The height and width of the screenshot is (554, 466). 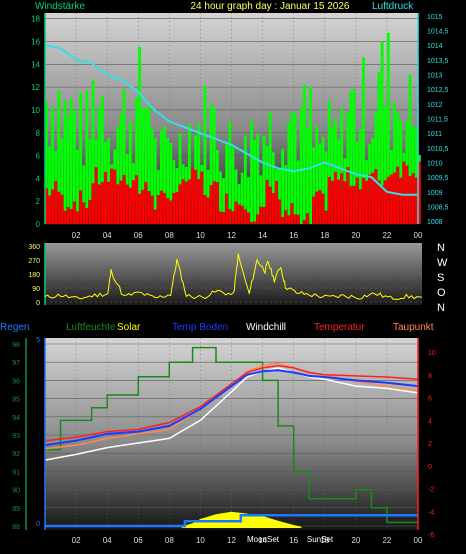 I want to click on p3-right-tick: 0, so click(x=430, y=467).